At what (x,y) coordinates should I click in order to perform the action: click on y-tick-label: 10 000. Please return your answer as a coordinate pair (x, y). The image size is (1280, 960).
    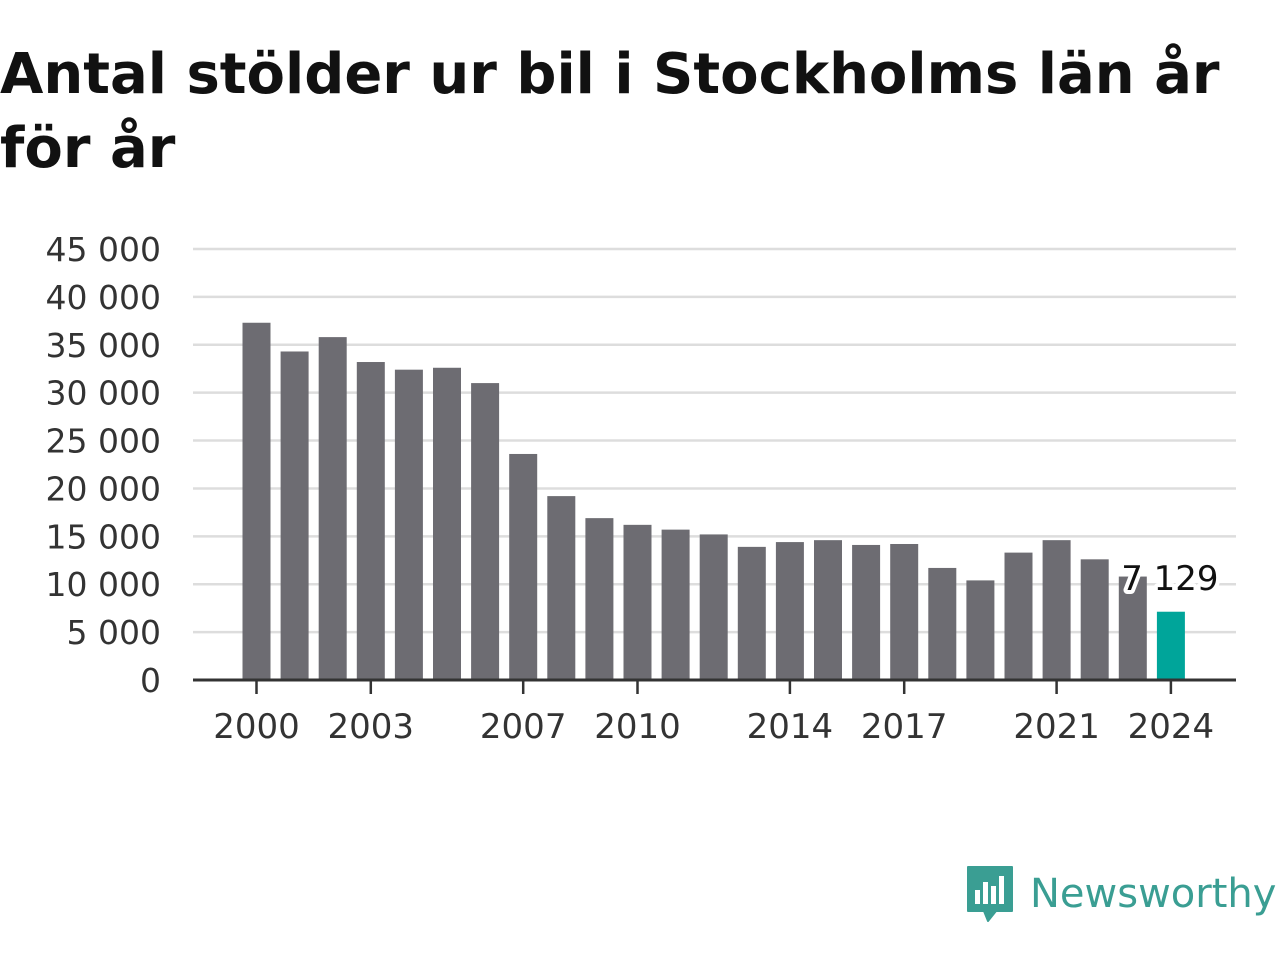
    Looking at the image, I should click on (103, 584).